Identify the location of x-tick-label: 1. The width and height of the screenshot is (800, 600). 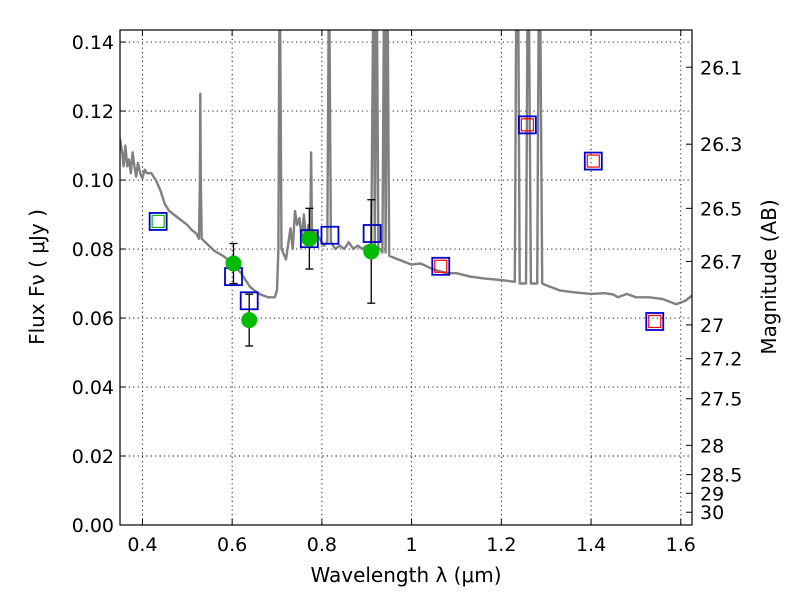
(412, 545).